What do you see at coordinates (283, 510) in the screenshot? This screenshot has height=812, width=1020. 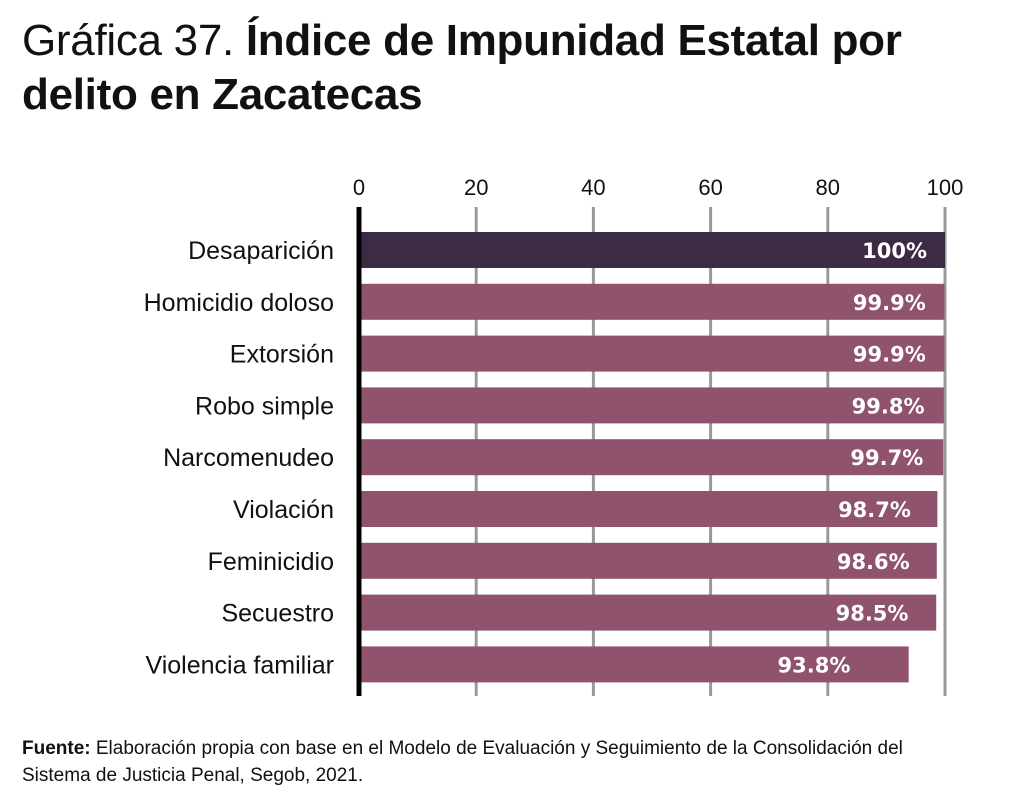 I see `category-label: Violación` at bounding box center [283, 510].